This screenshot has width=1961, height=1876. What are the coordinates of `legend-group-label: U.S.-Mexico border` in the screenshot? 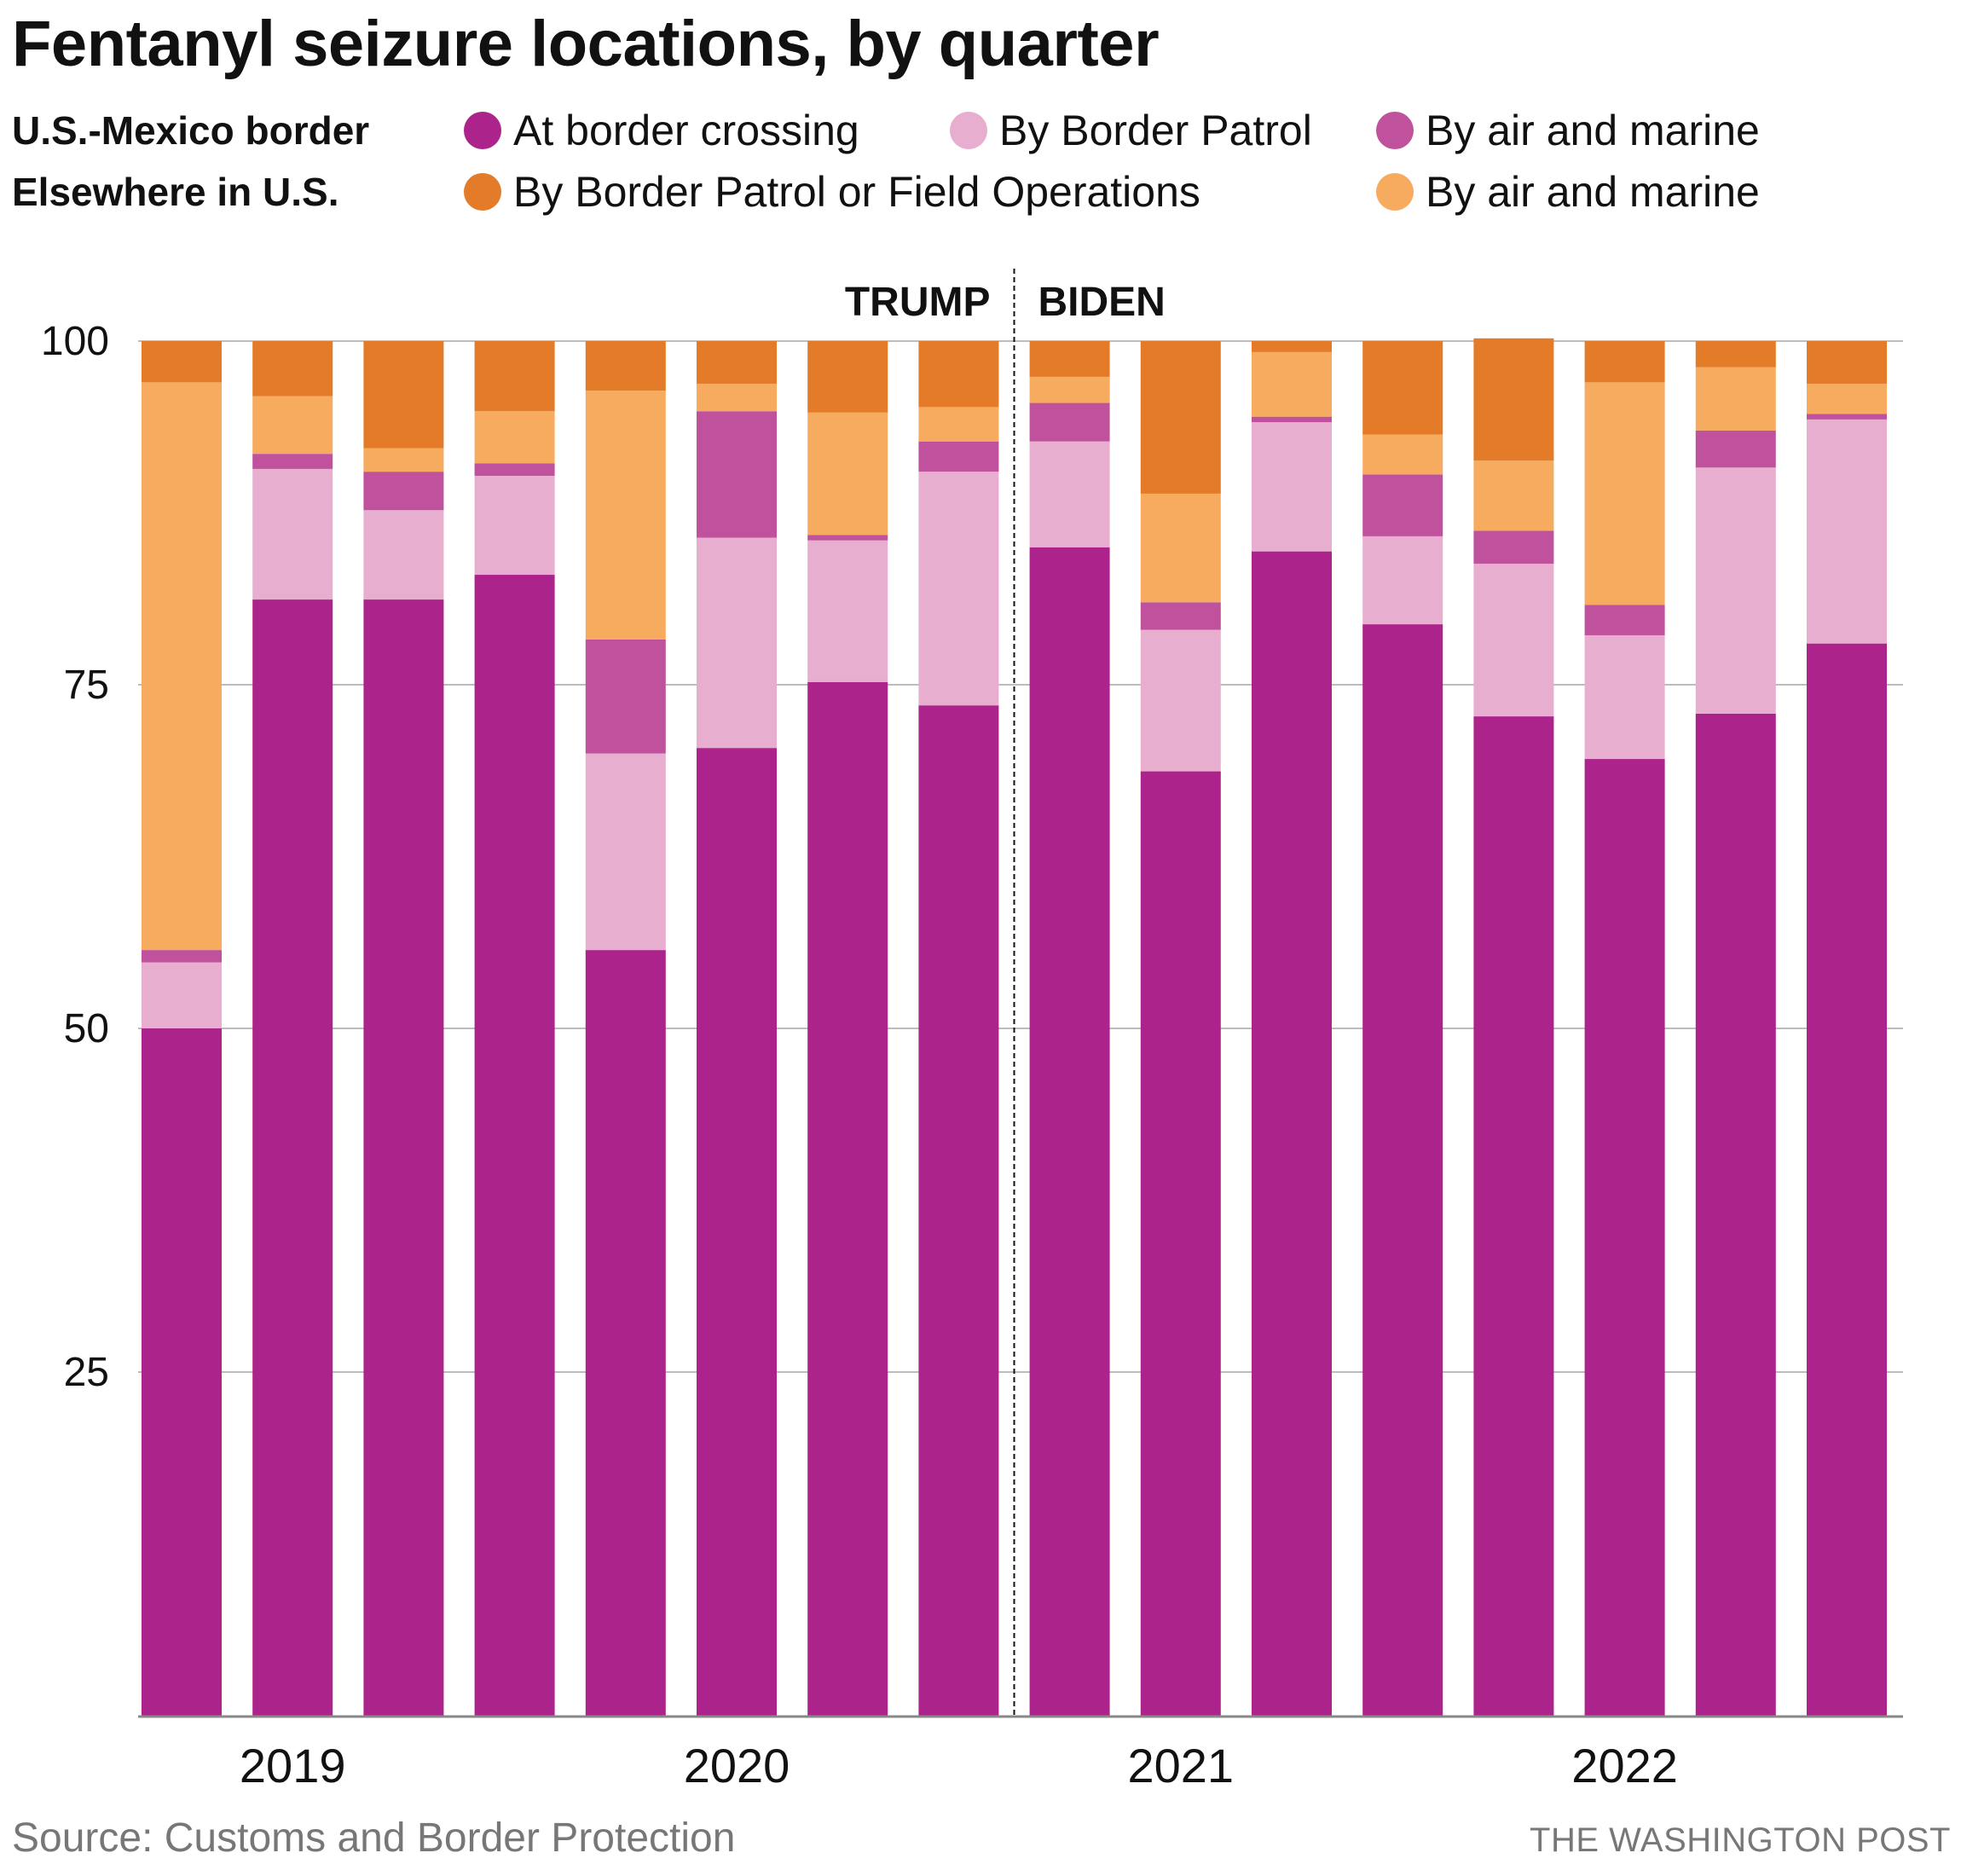 It's located at (191, 130).